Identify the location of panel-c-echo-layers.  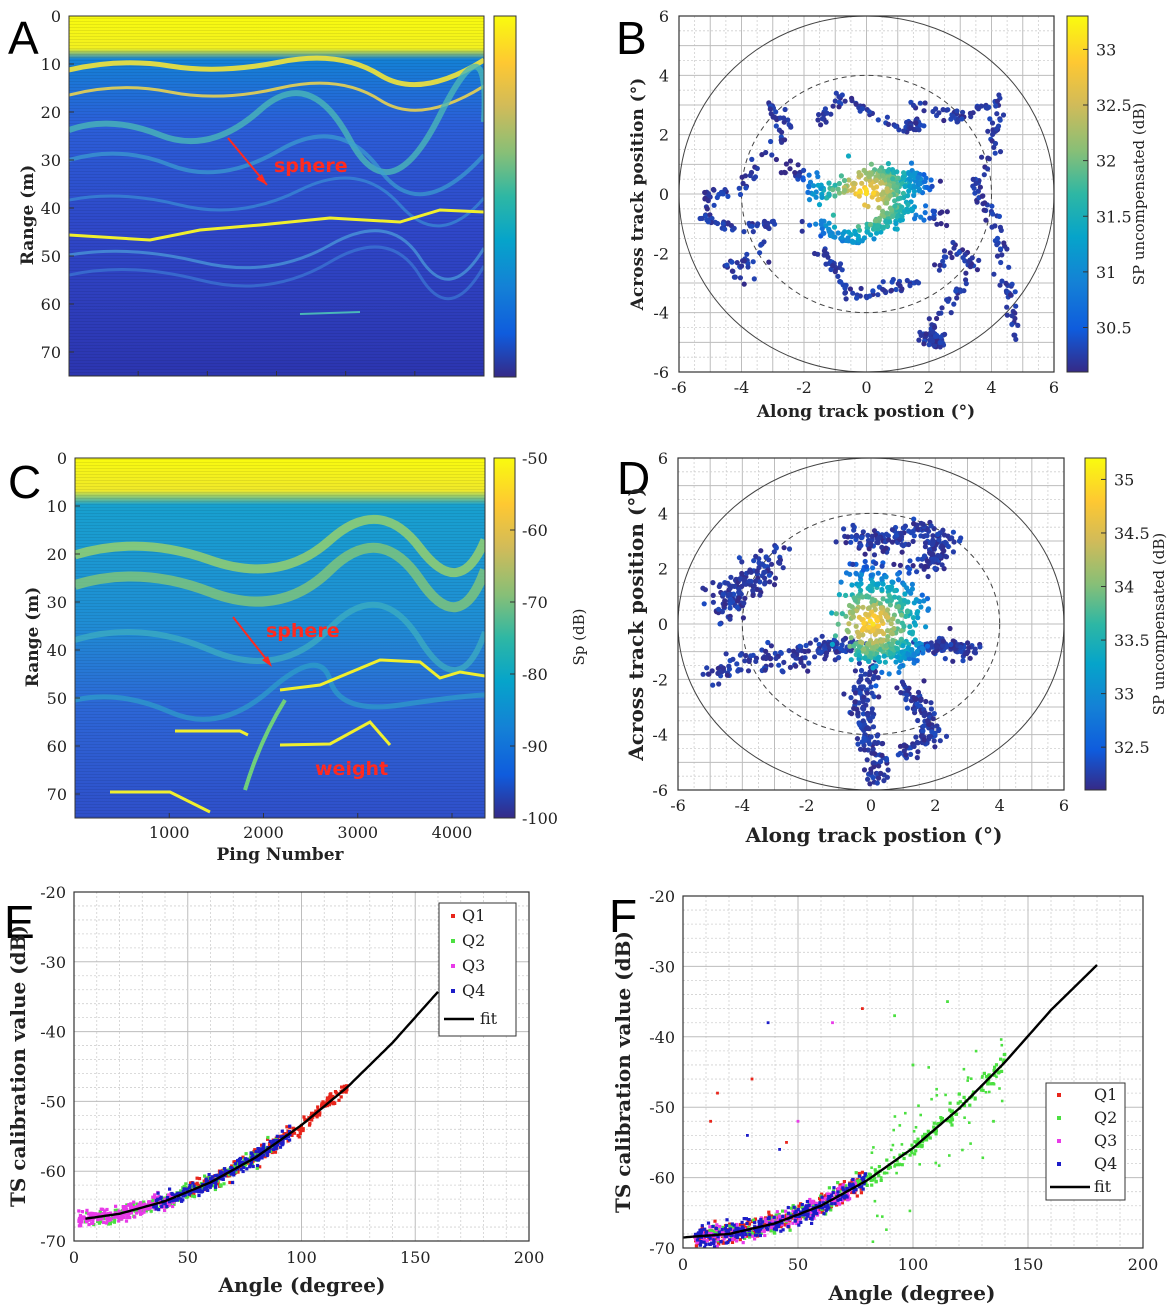
(280, 638).